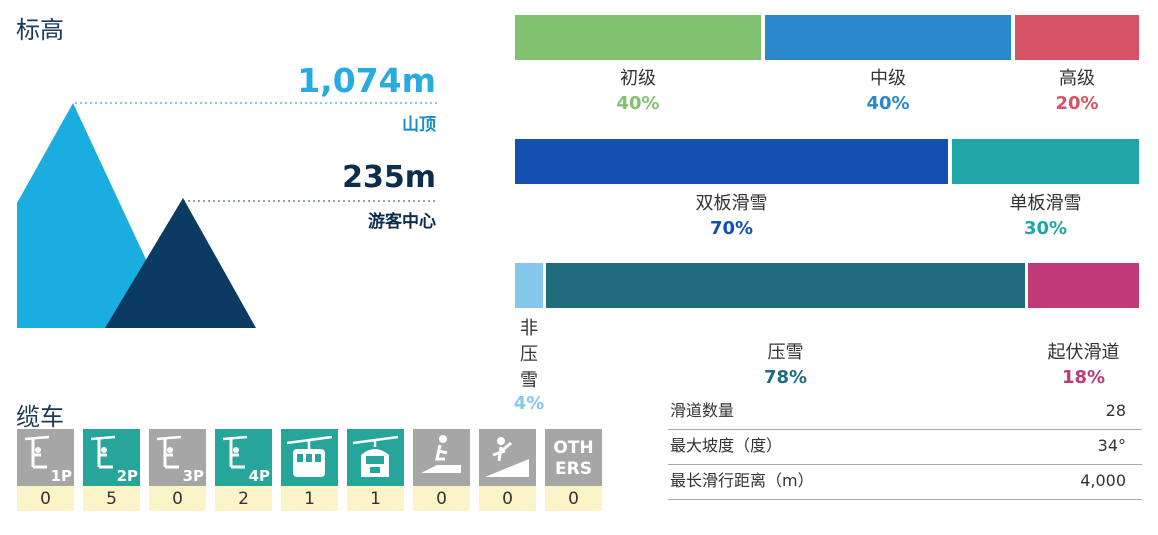  I want to click on summit-label: 山顶, so click(419, 125).